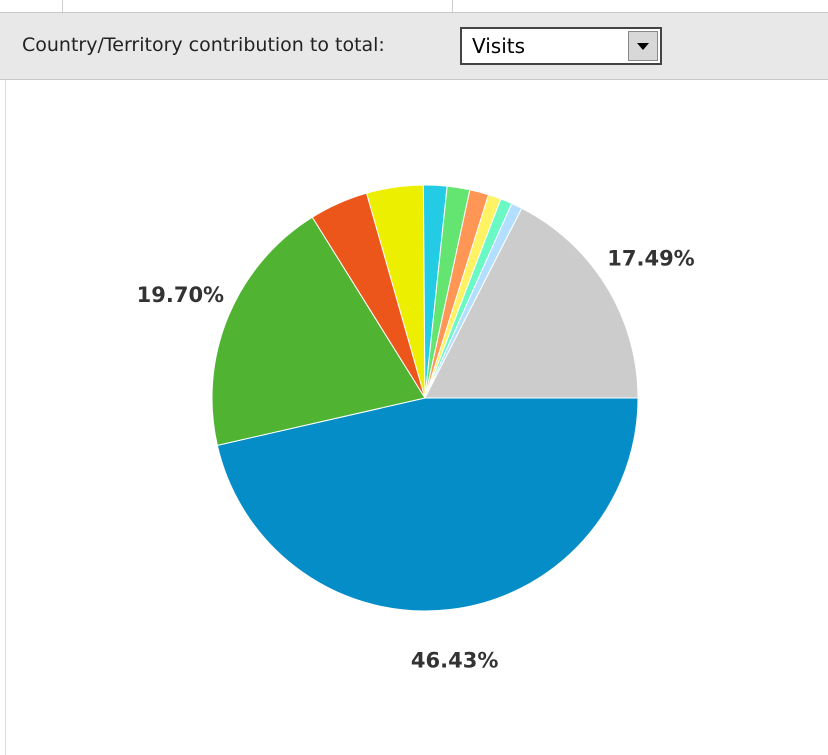 The width and height of the screenshot is (828, 755). Describe the element at coordinates (454, 660) in the screenshot. I see `slice-label: 46.43%` at that location.